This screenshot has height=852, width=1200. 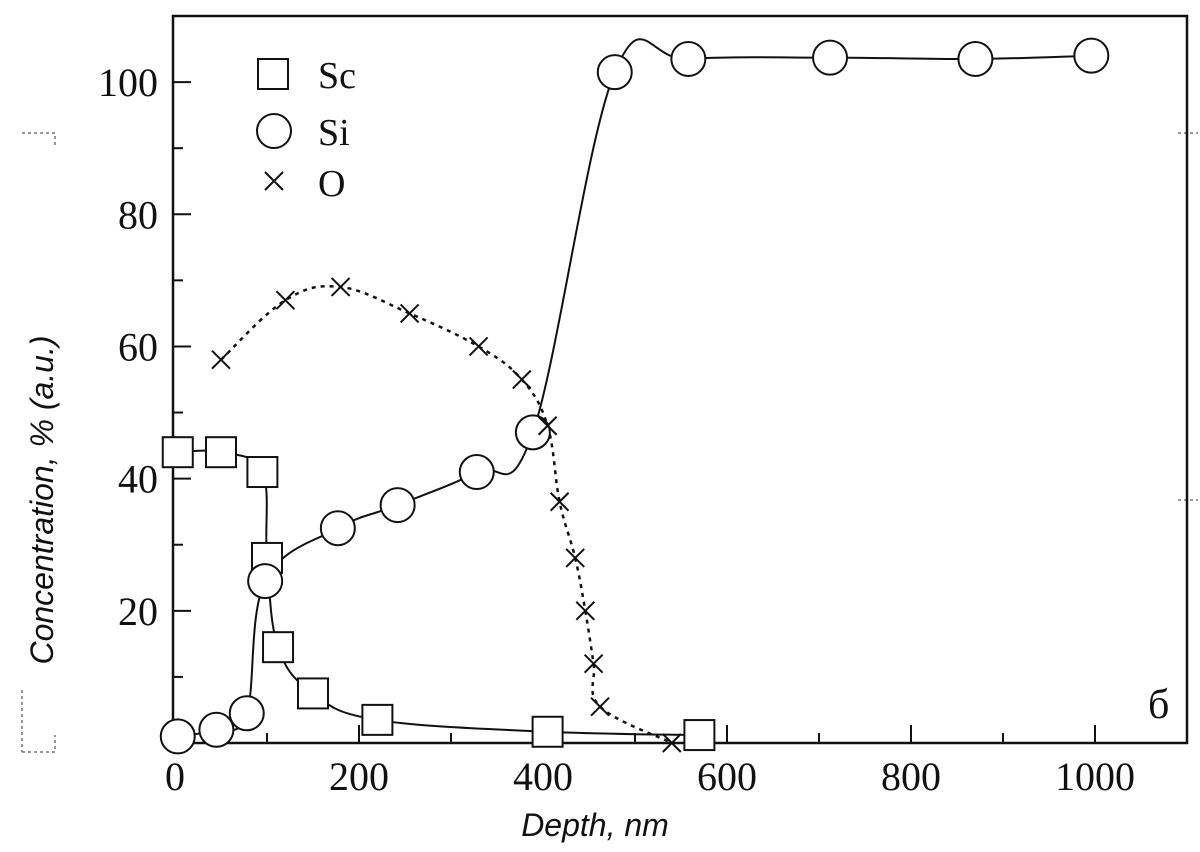 I want to click on legend-item-si: Si, so click(x=303, y=133).